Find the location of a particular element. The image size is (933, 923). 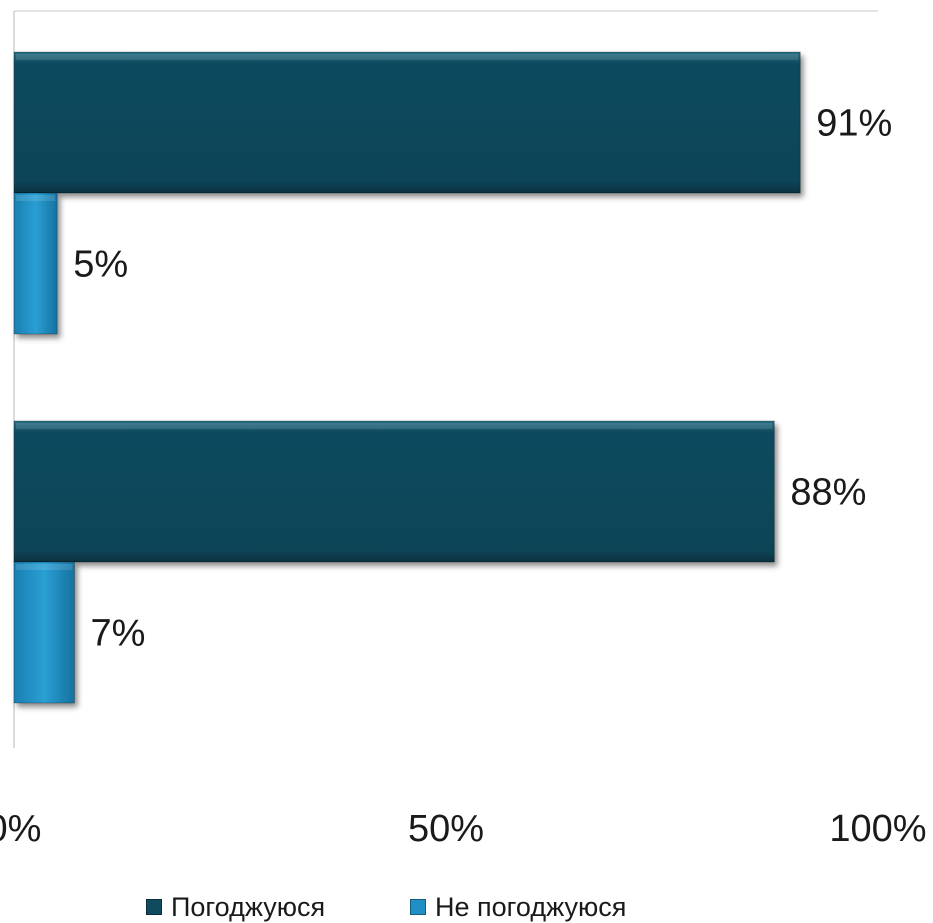

data-label-disagree-1: 5% is located at coordinates (100, 265).